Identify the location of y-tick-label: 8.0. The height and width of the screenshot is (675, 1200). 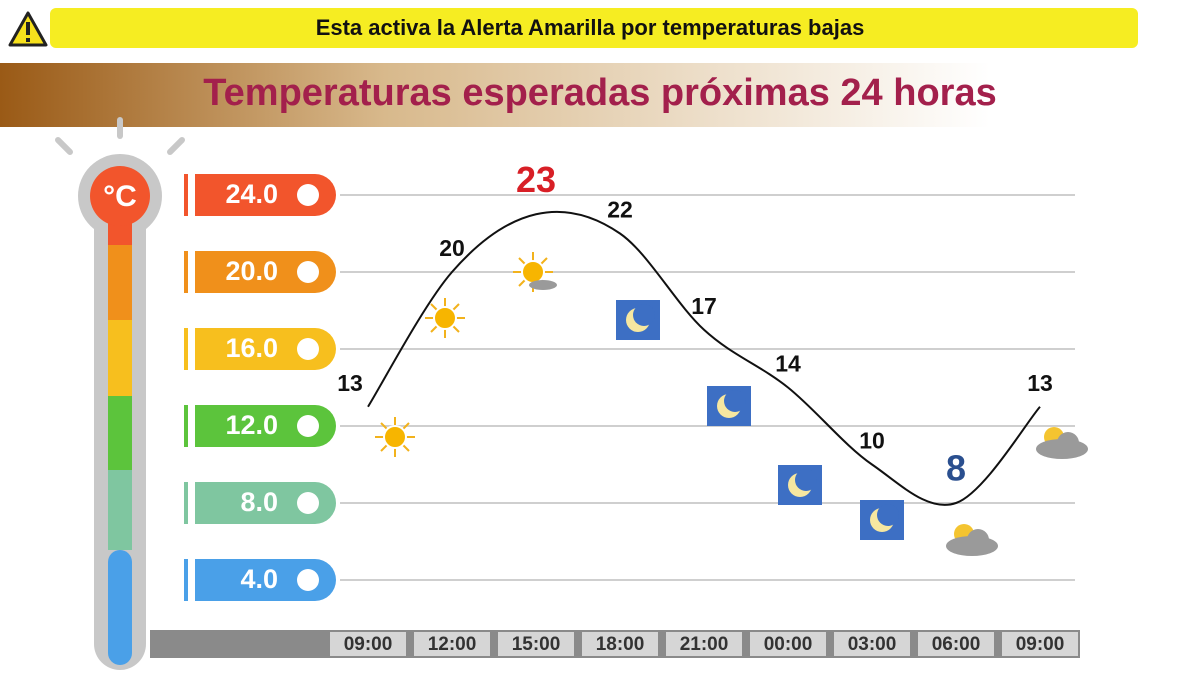
(259, 502).